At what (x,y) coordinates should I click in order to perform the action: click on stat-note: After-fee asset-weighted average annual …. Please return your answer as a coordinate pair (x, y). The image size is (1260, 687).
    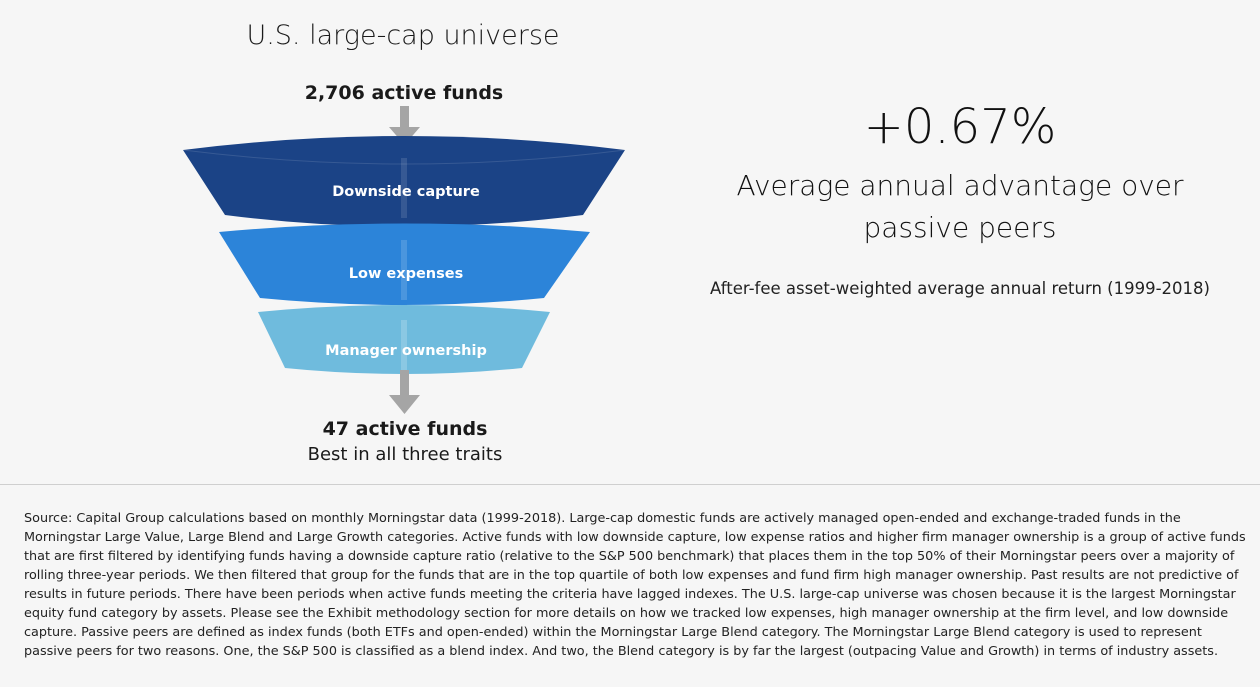
    Looking at the image, I should click on (960, 289).